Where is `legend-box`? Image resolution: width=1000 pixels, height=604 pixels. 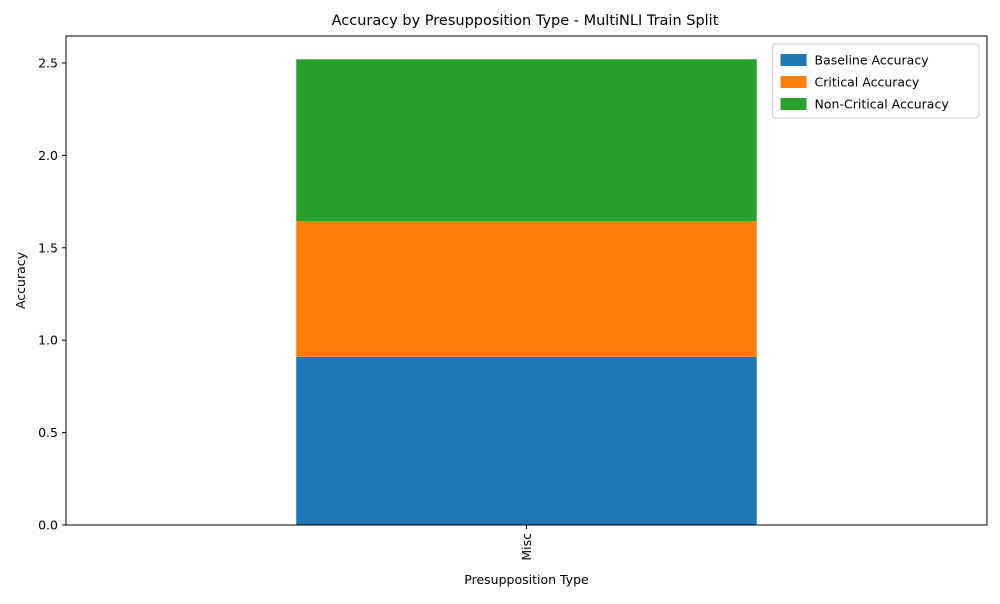 legend-box is located at coordinates (876, 81).